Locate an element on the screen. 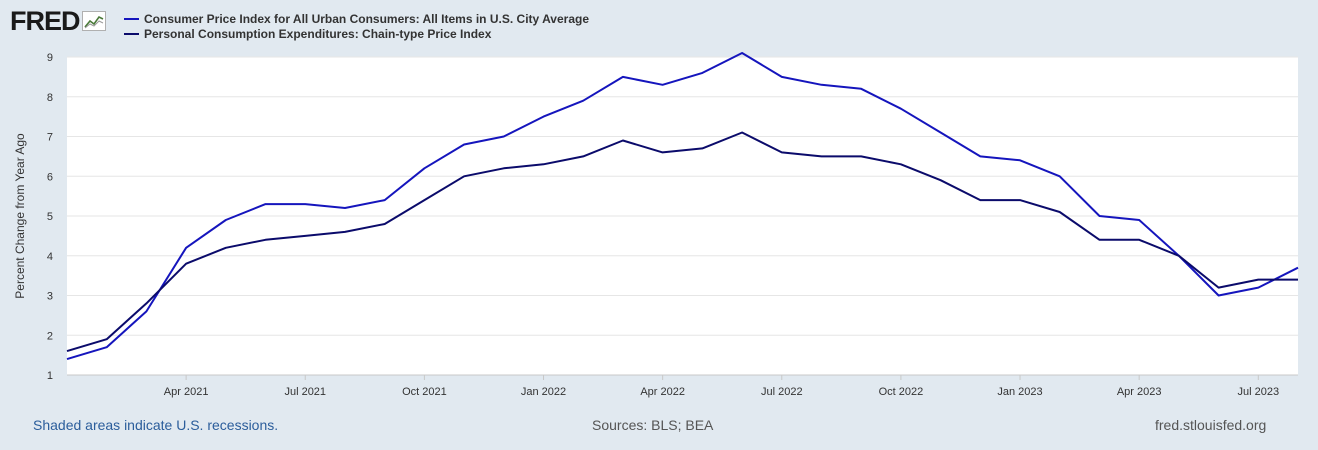 This screenshot has width=1318, height=450. x-tick-label: Jul 2022 is located at coordinates (782, 392).